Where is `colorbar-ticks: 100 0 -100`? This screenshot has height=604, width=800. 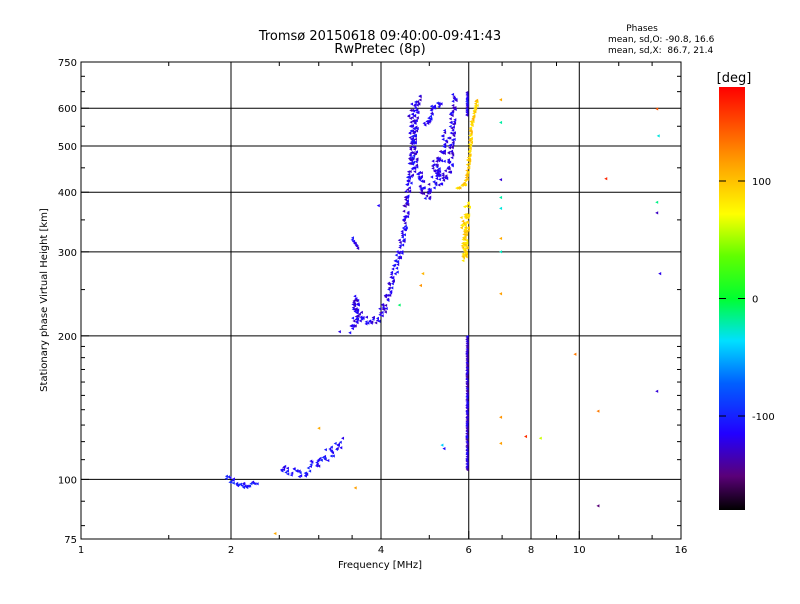 colorbar-ticks: 100 0 -100 is located at coordinates (747, 300).